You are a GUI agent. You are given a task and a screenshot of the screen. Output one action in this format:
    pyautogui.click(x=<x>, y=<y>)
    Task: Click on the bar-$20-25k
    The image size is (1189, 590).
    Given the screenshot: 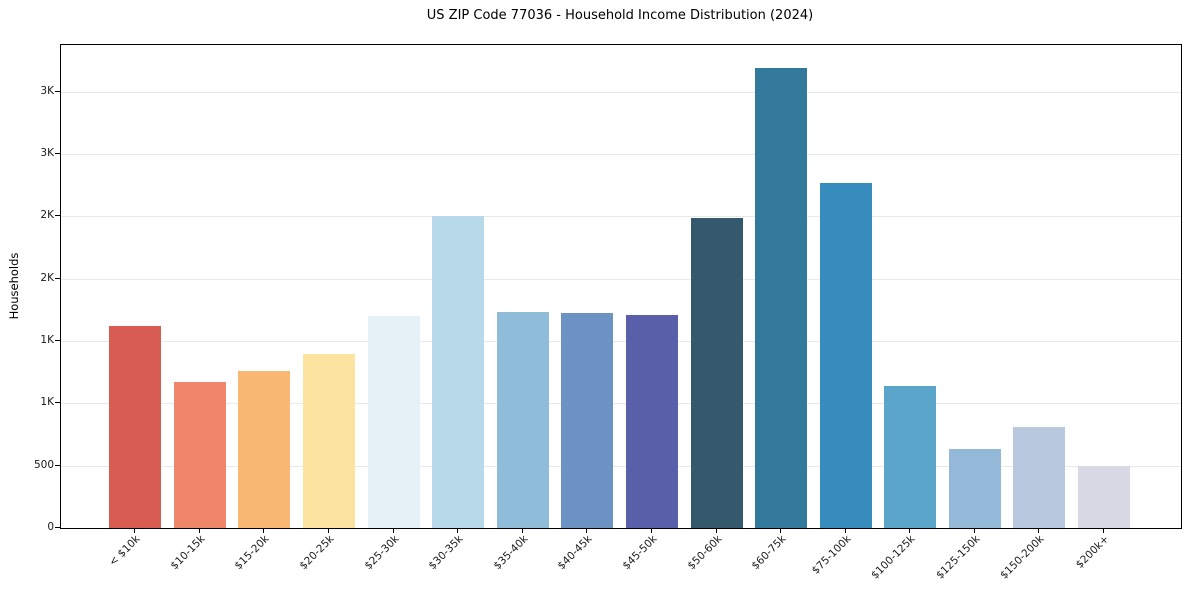 What is the action you would take?
    pyautogui.click(x=329, y=440)
    